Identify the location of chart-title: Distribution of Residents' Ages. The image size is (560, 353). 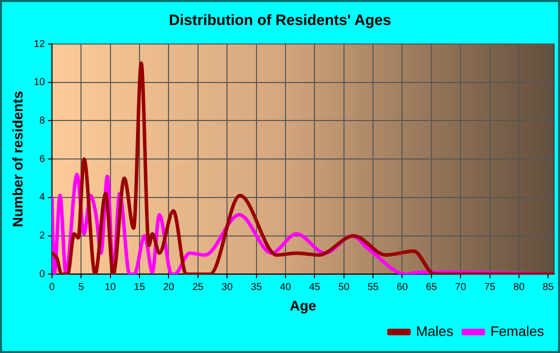
(280, 21).